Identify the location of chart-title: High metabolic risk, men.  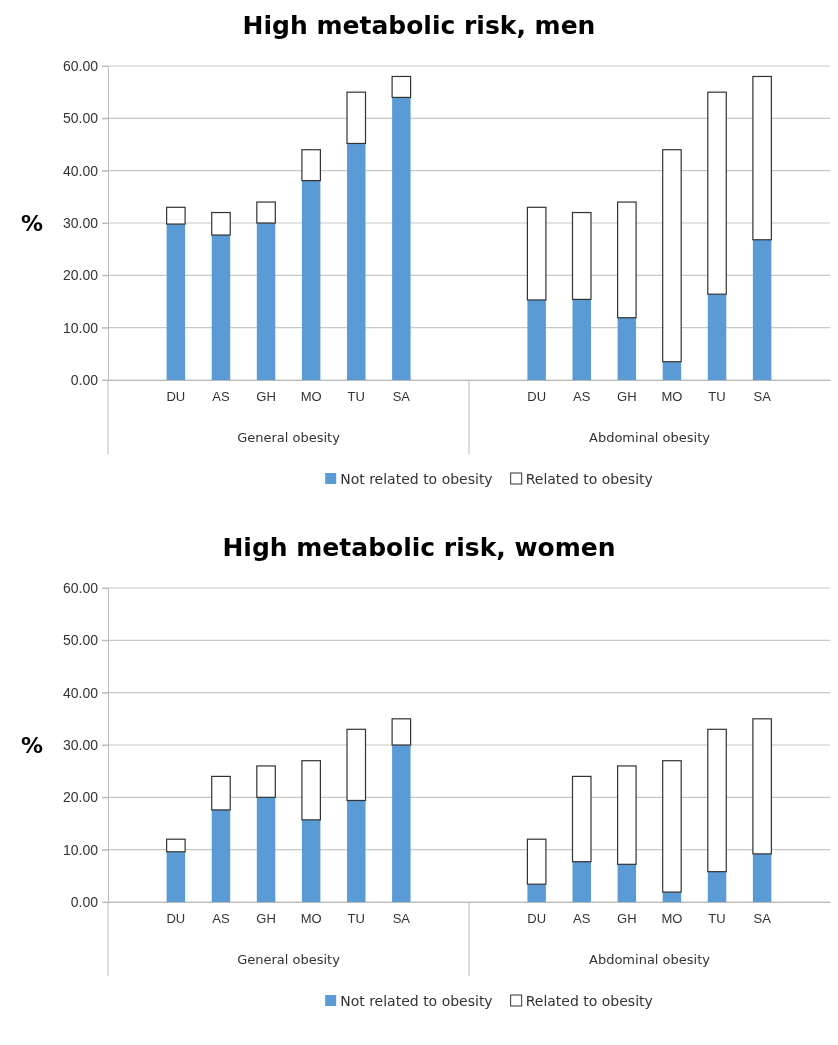
(419, 25).